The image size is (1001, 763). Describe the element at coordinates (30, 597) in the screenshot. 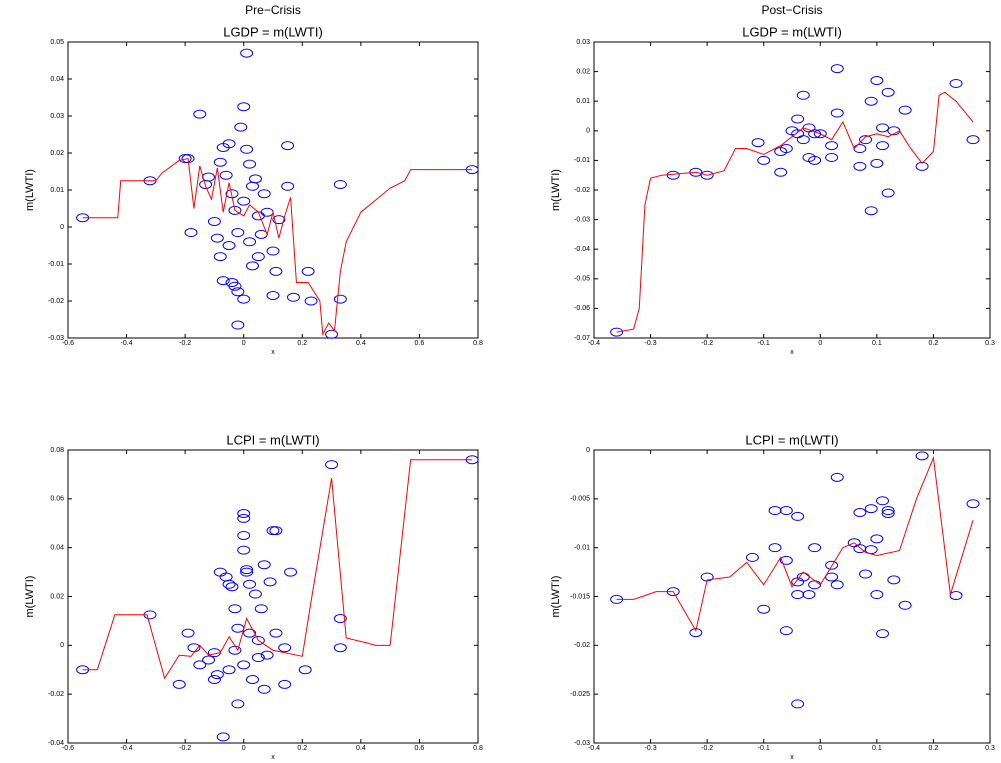

I see `y-axis-label: m(LWTI)` at that location.